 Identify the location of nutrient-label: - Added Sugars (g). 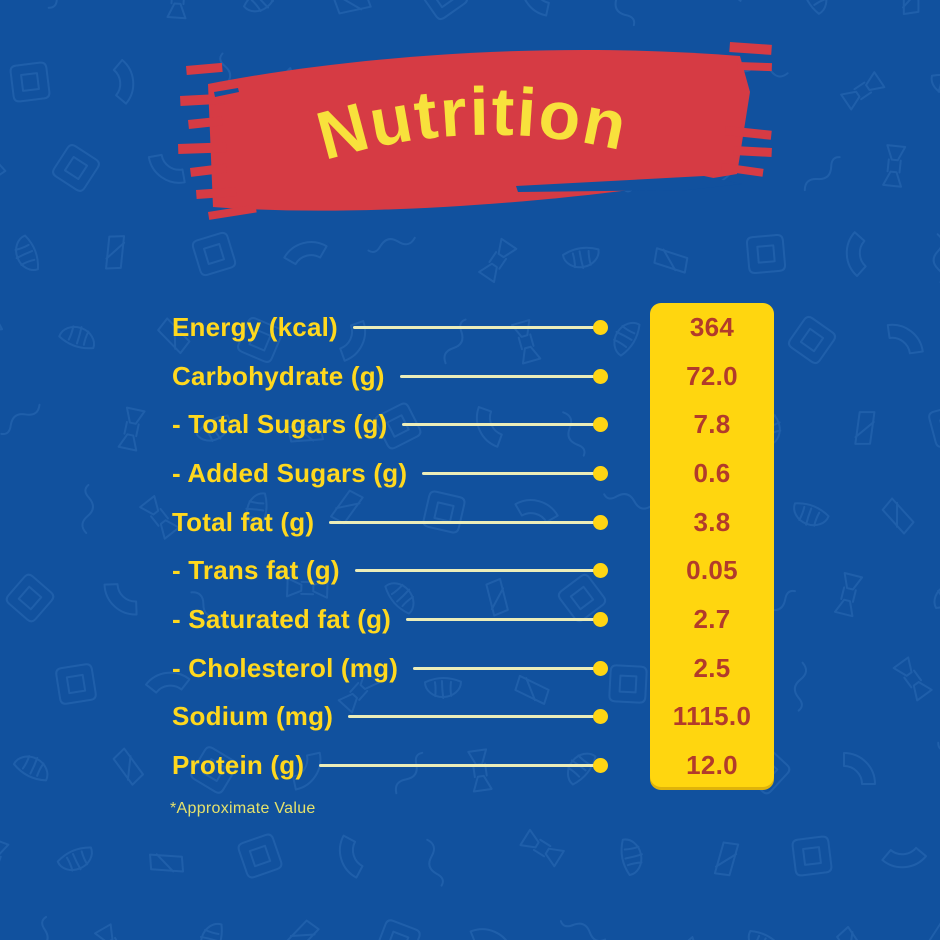
(290, 472).